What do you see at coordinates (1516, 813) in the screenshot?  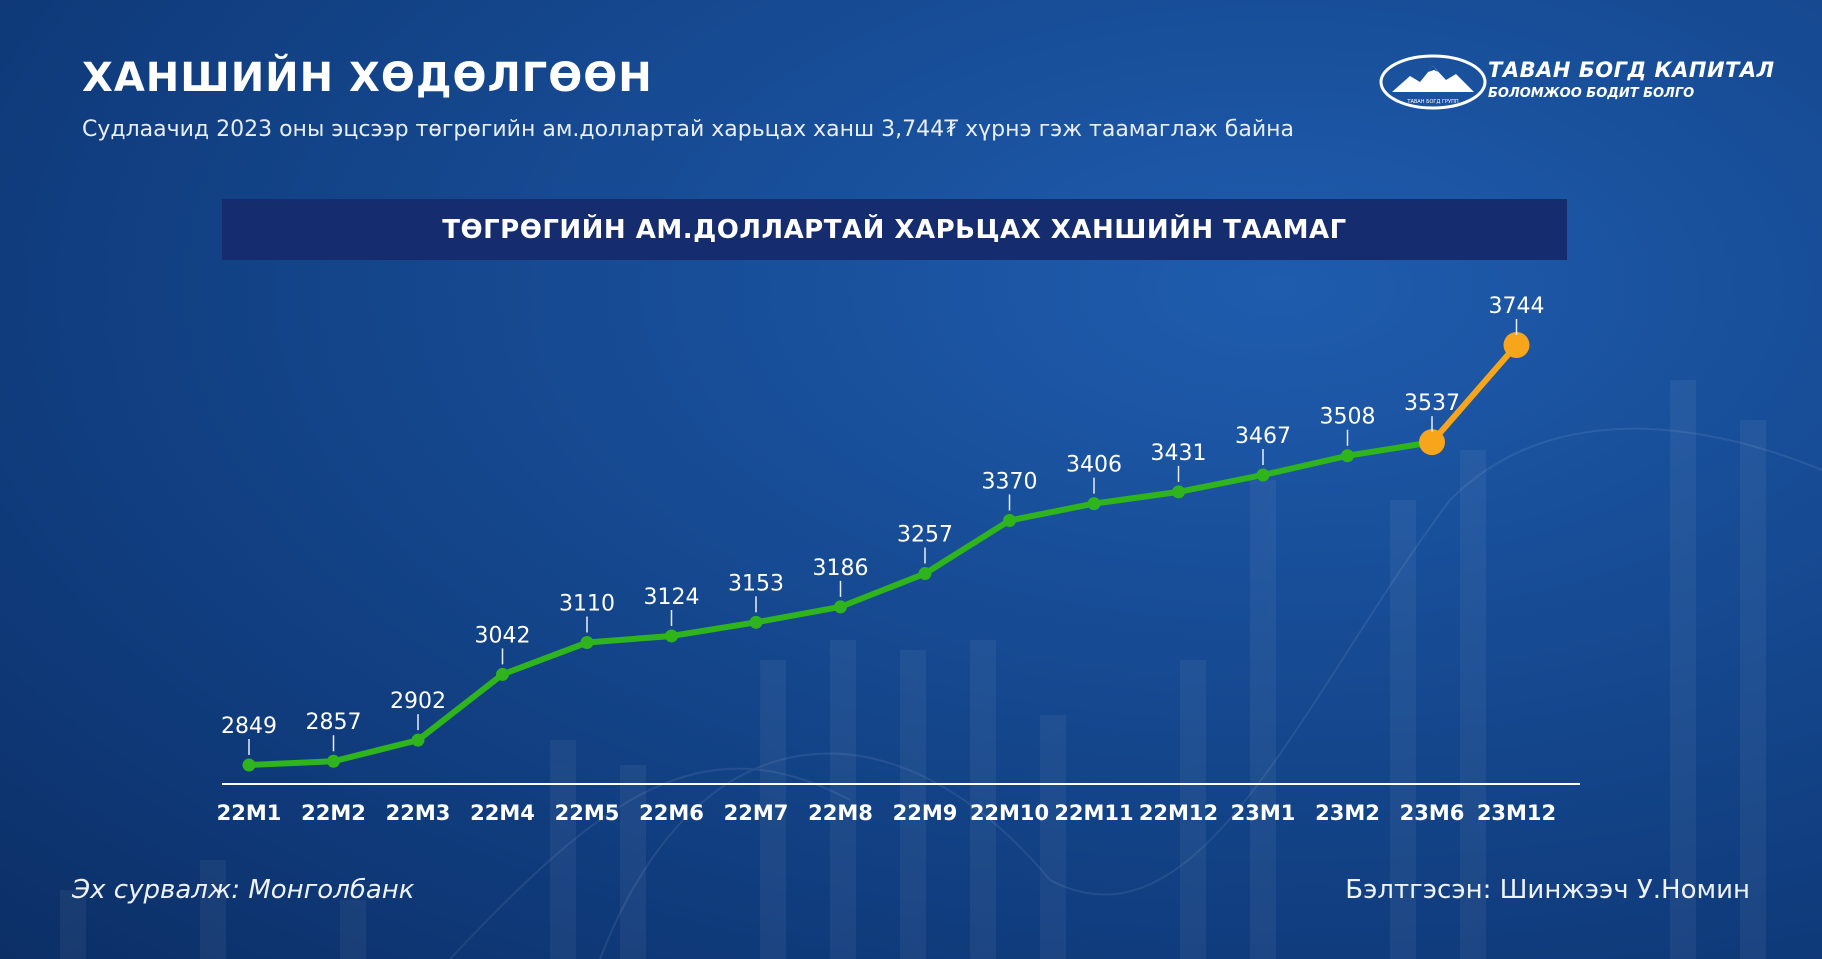 I see `x-tick-label: 23M12` at bounding box center [1516, 813].